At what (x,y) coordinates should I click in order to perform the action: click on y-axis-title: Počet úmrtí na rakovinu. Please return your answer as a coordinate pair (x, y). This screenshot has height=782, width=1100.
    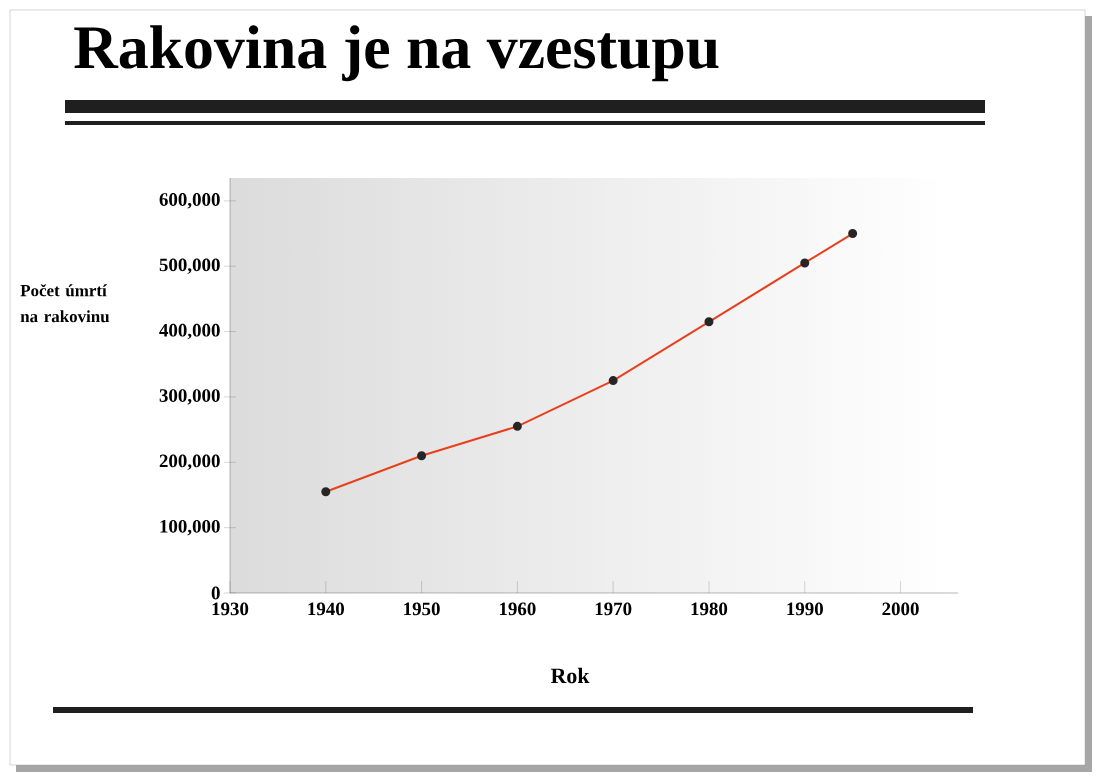
    Looking at the image, I should click on (65, 303).